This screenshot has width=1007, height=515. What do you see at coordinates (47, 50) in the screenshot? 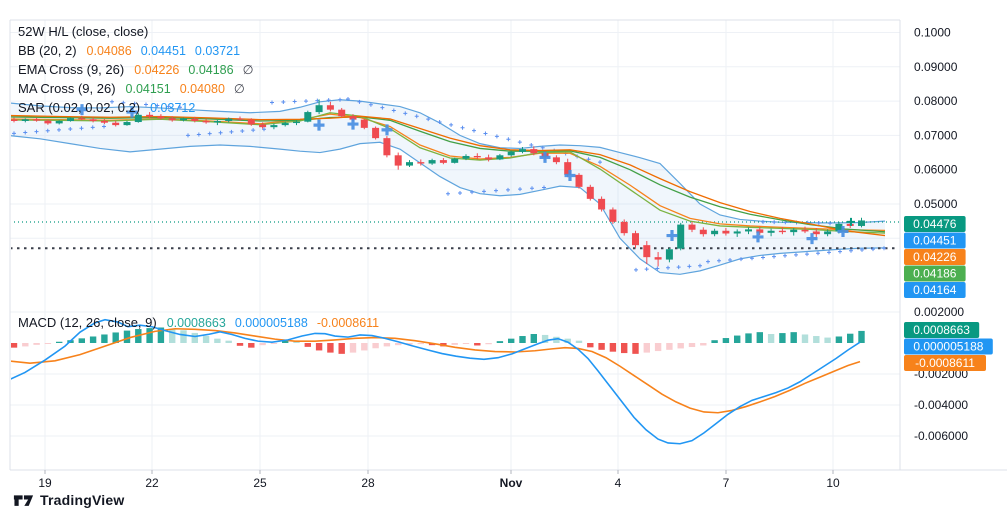
I see `legend-name: BB (20, 2)` at bounding box center [47, 50].